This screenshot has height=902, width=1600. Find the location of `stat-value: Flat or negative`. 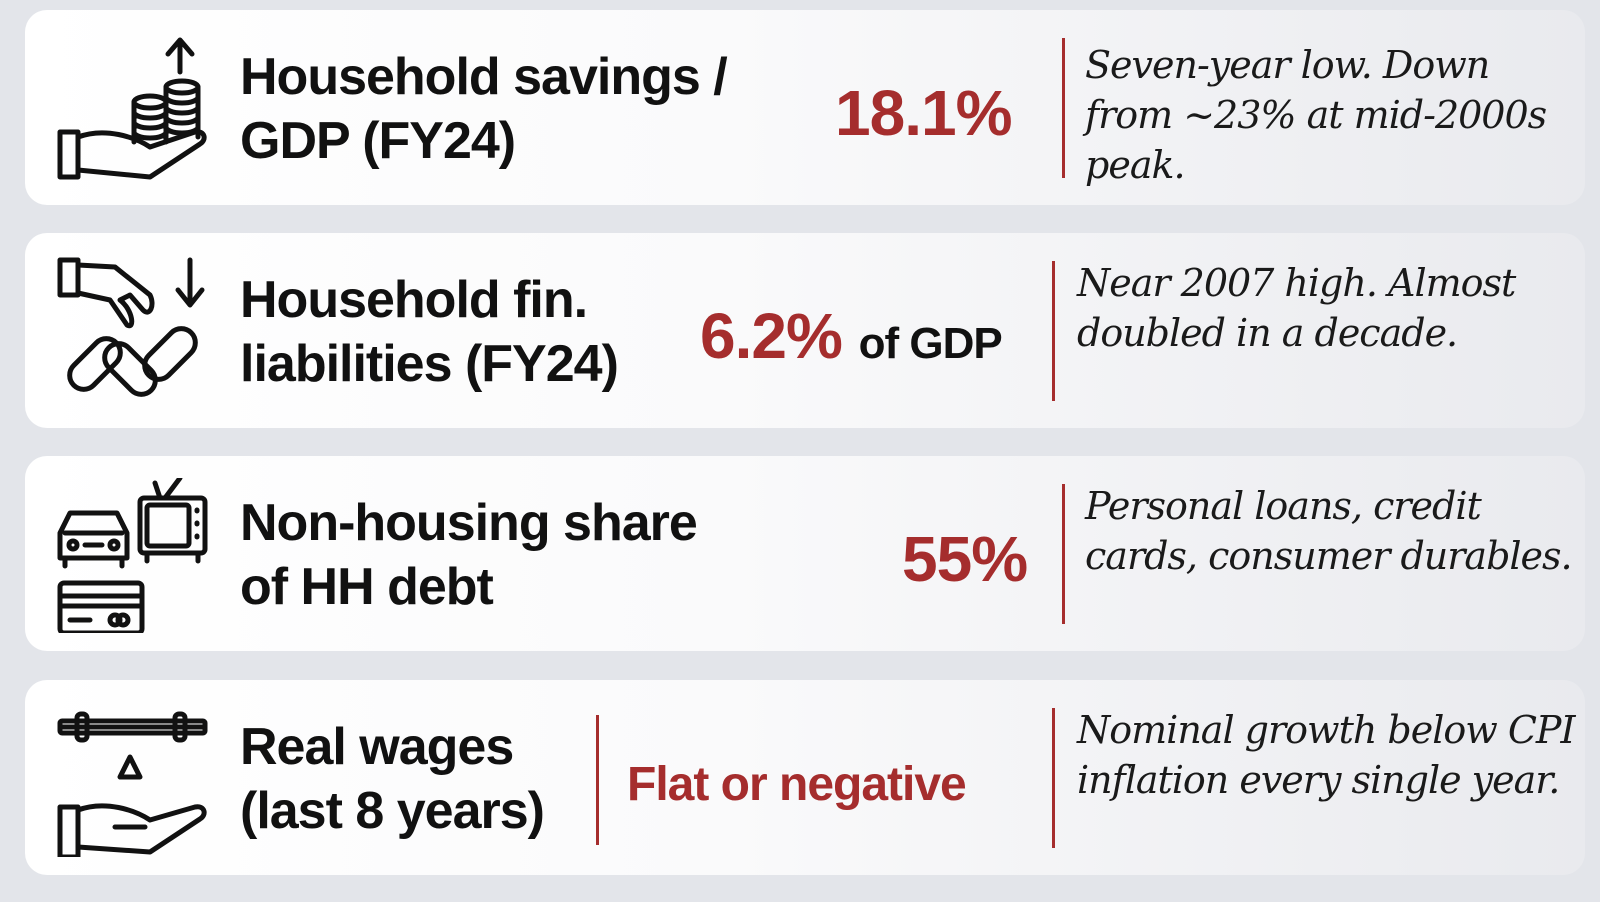

stat-value: Flat or negative is located at coordinates (797, 785).